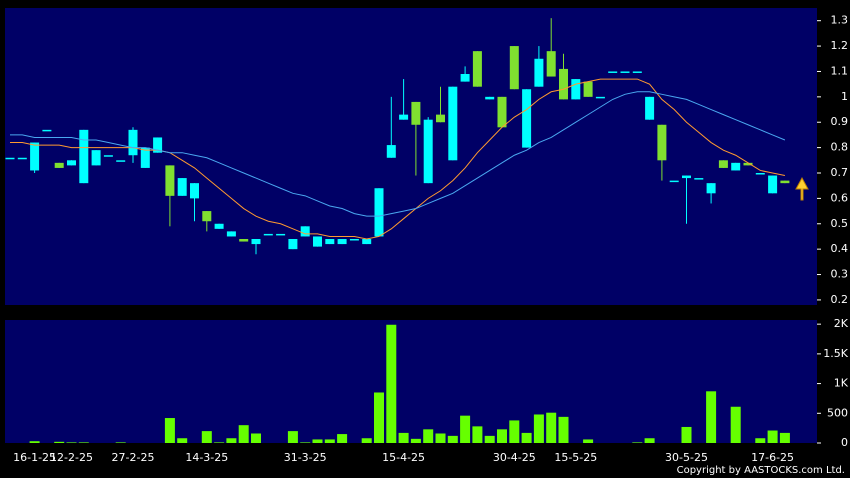 The width and height of the screenshot is (850, 478). I want to click on x-tick-label: 30-4-25, so click(514, 457).